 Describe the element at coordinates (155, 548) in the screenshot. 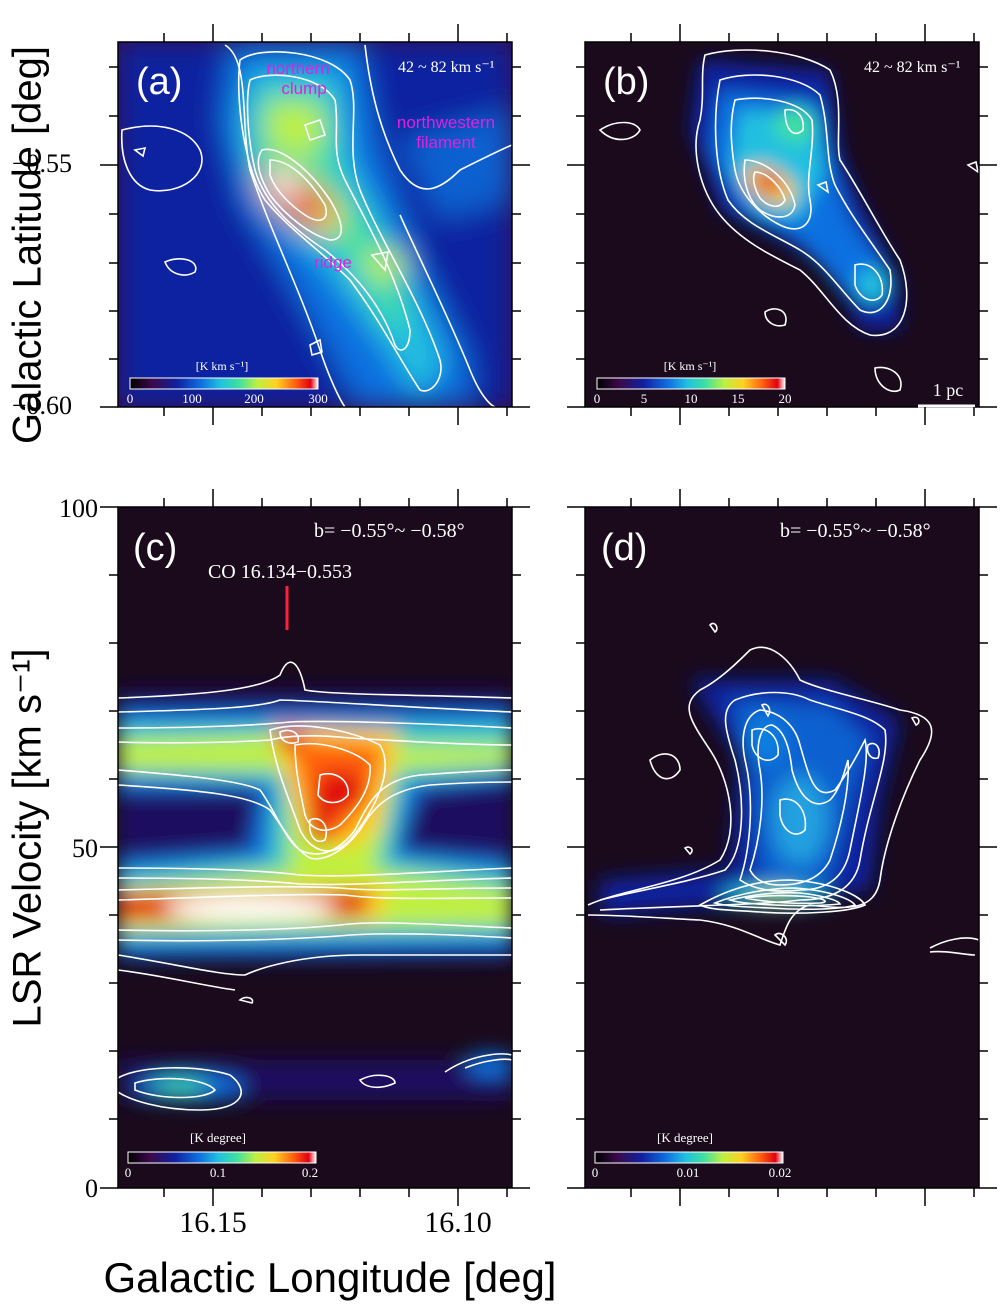

I see `panel-c-tag: (c)` at that location.